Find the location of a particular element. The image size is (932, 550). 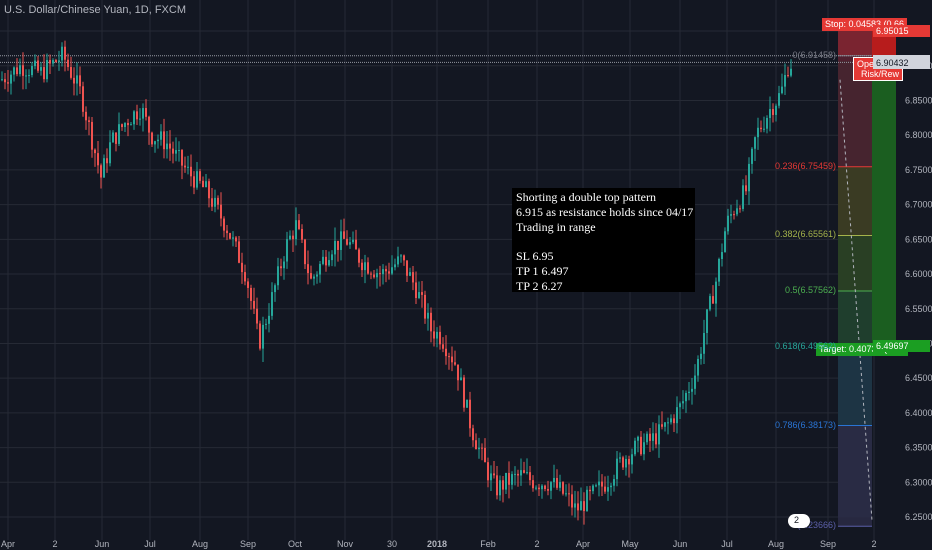

y-tick-label: 6.35000 is located at coordinates (918, 448).